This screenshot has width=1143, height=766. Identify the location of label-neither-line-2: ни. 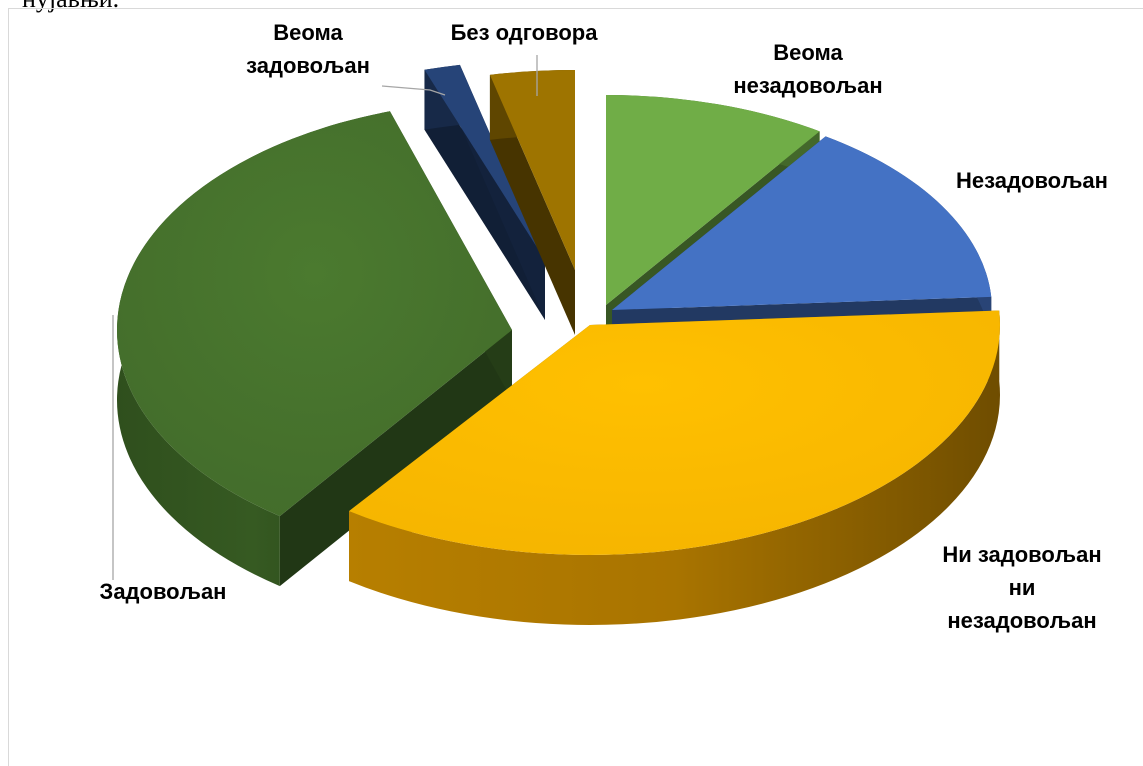
(1022, 587).